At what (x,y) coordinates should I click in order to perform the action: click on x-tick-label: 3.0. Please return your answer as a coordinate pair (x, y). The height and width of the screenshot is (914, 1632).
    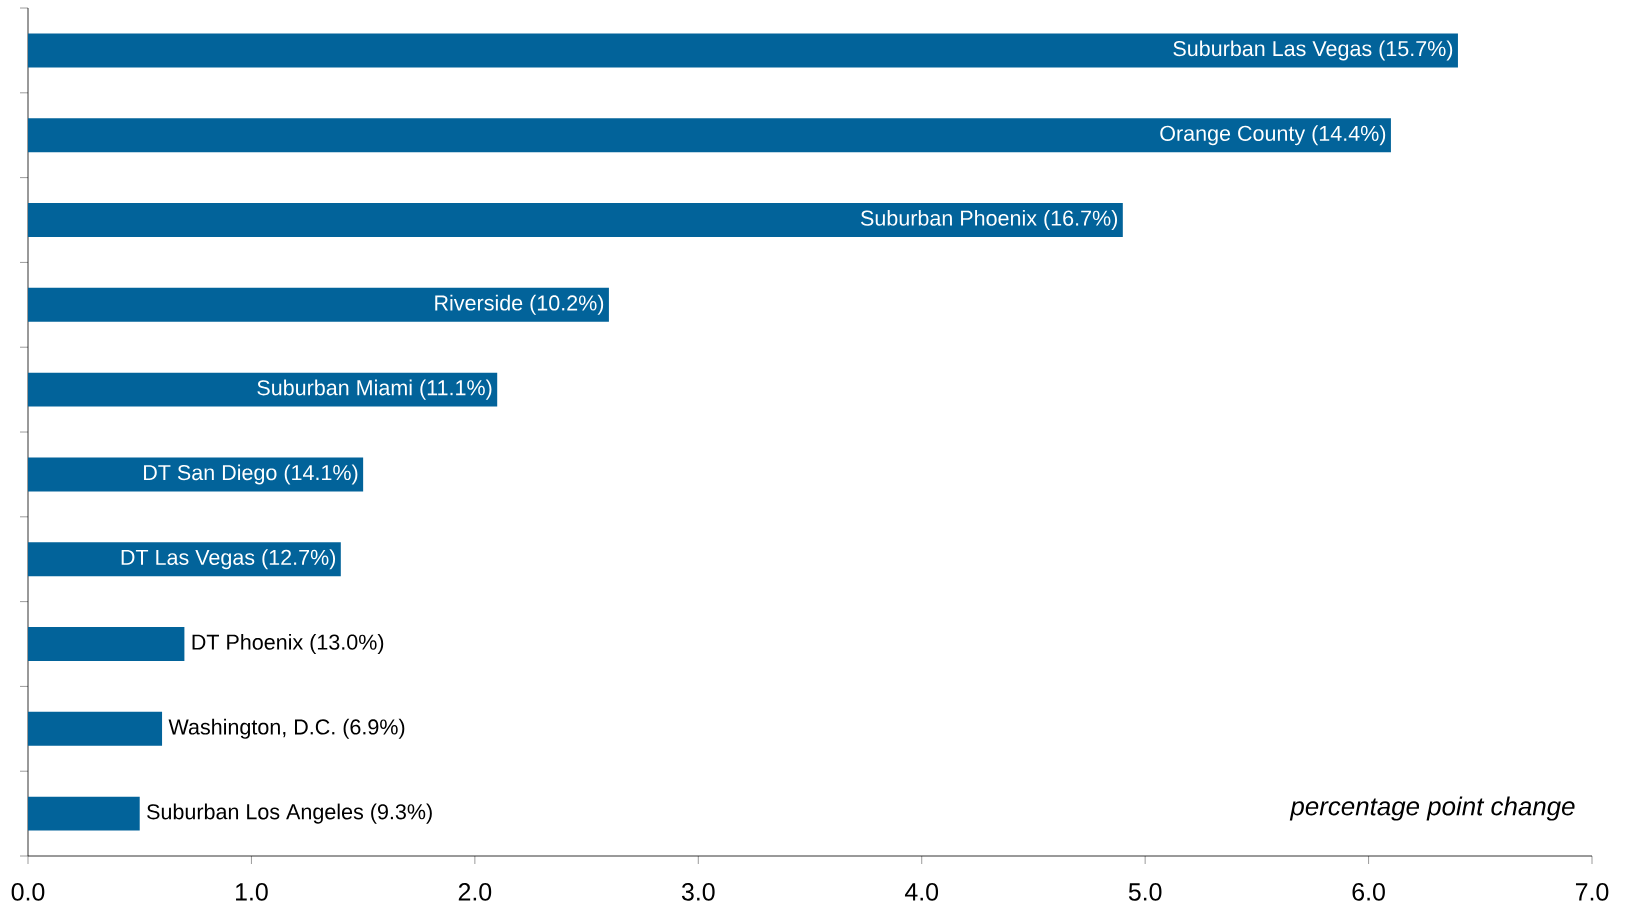
    Looking at the image, I should click on (698, 892).